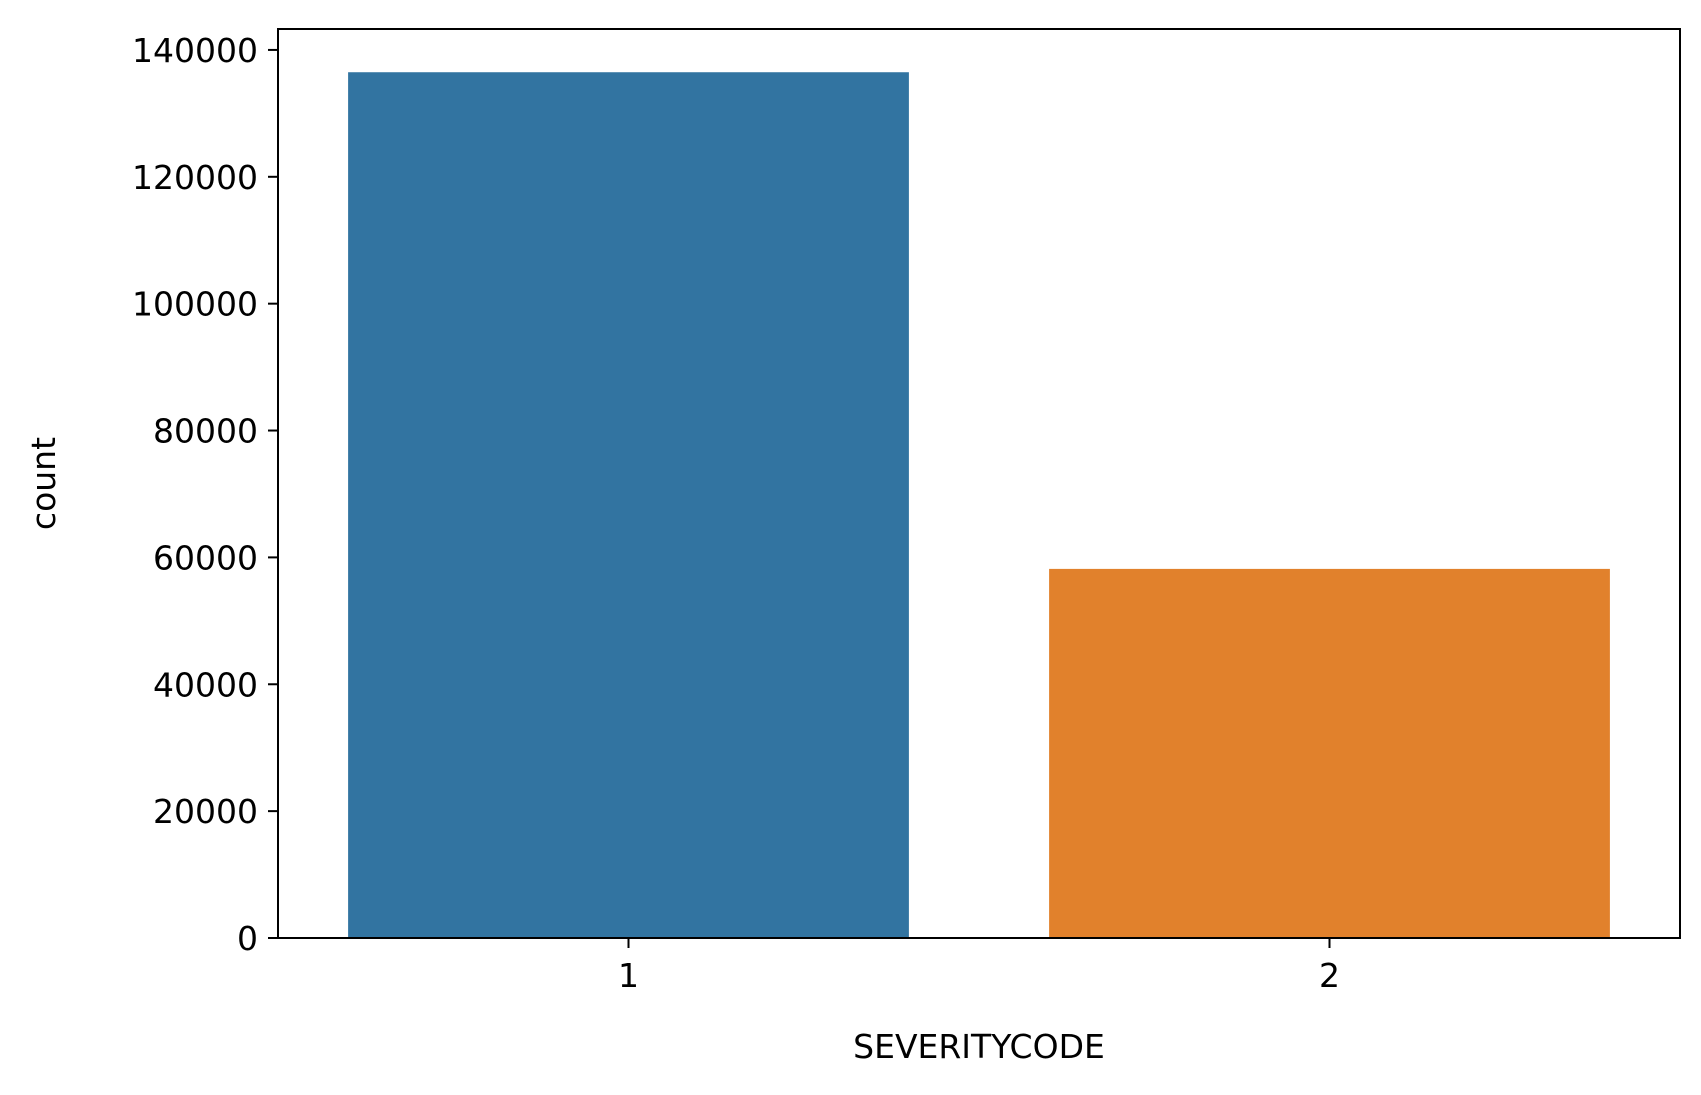 This screenshot has height=1095, width=1701. What do you see at coordinates (628, 975) in the screenshot?
I see `x-tick-label: 1` at bounding box center [628, 975].